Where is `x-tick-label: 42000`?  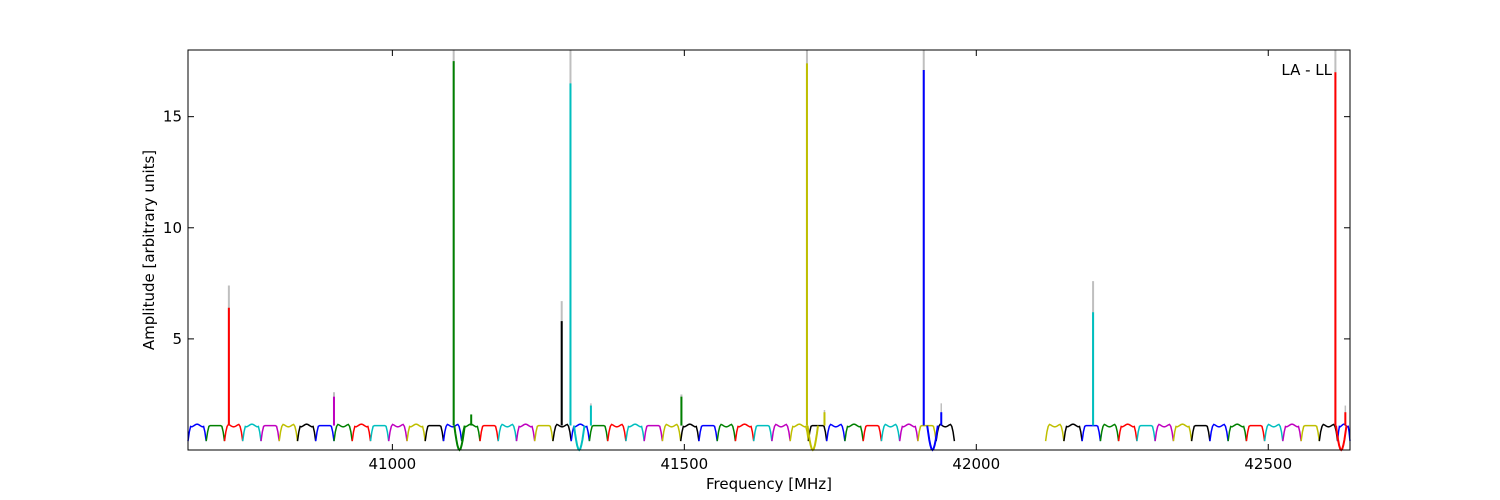 x-tick-label: 42000 is located at coordinates (976, 464).